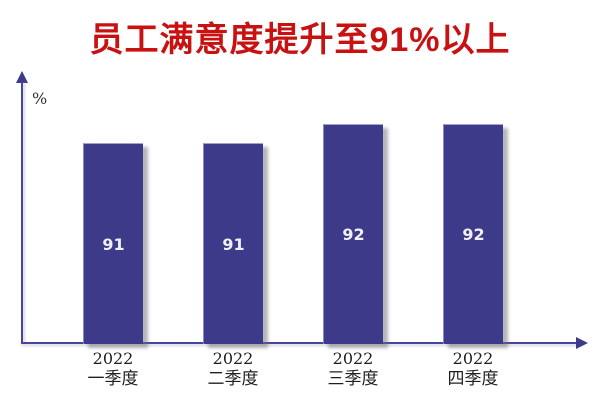  I want to click on y-axis-arrow-icon, so click(22, 77).